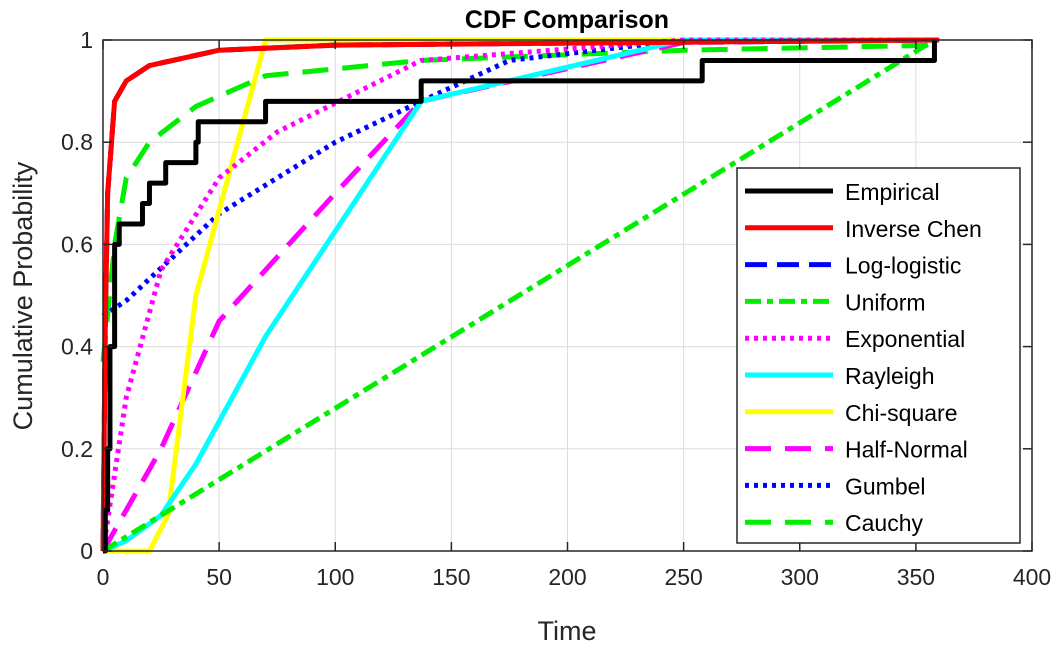 This screenshot has height=651, width=1063. I want to click on legend-label: Log-logistic, so click(903, 266).